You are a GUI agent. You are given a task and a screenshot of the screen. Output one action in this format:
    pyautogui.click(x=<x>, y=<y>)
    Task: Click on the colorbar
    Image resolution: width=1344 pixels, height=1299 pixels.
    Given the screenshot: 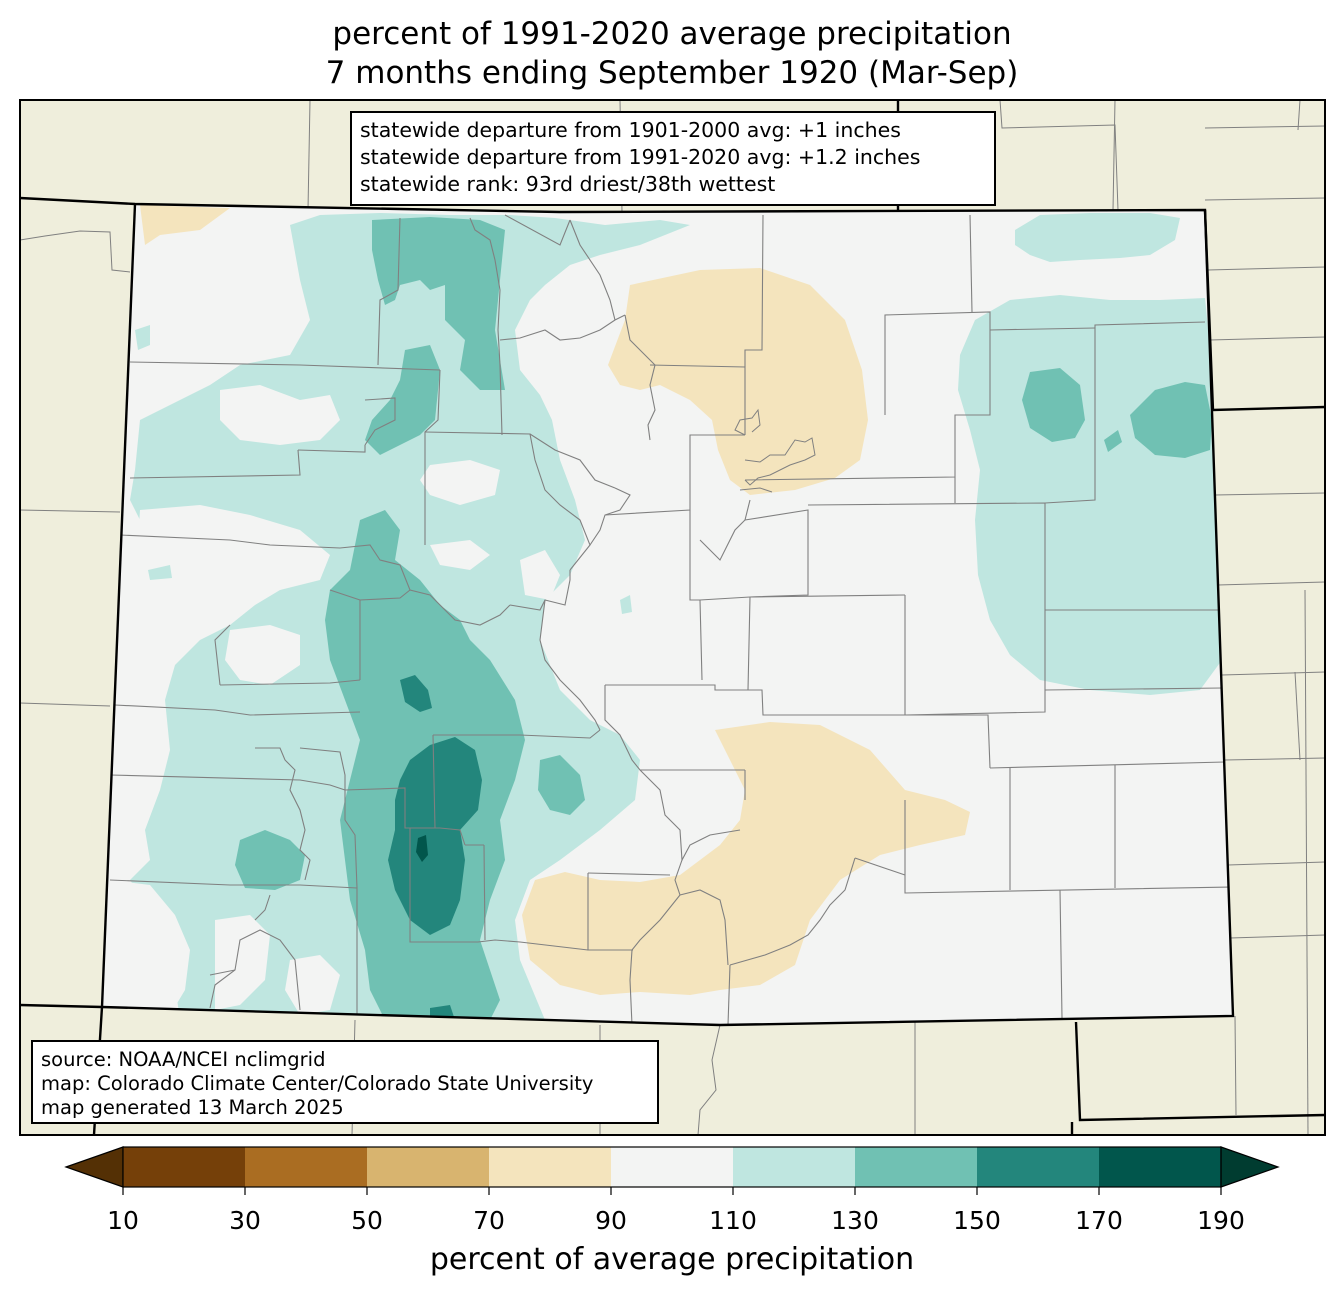 What is the action you would take?
    pyautogui.click(x=672, y=1170)
    